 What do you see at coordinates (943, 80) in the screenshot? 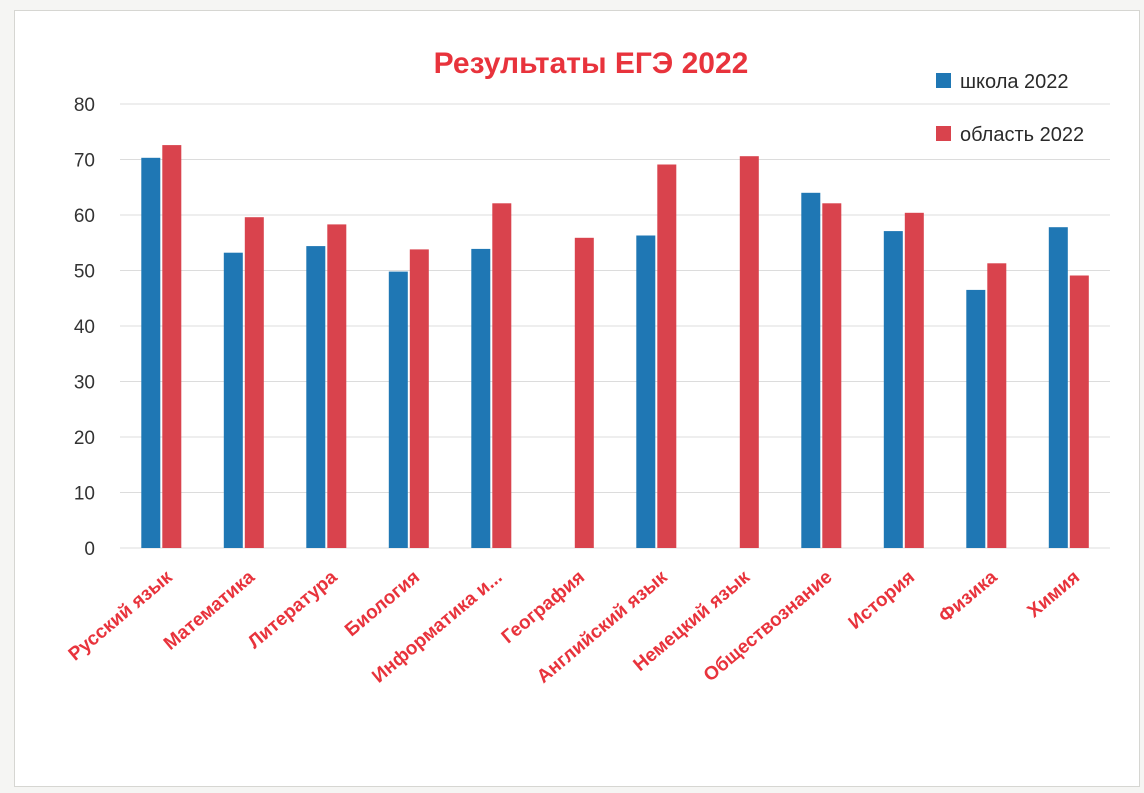
I see `legend-swatch-school` at bounding box center [943, 80].